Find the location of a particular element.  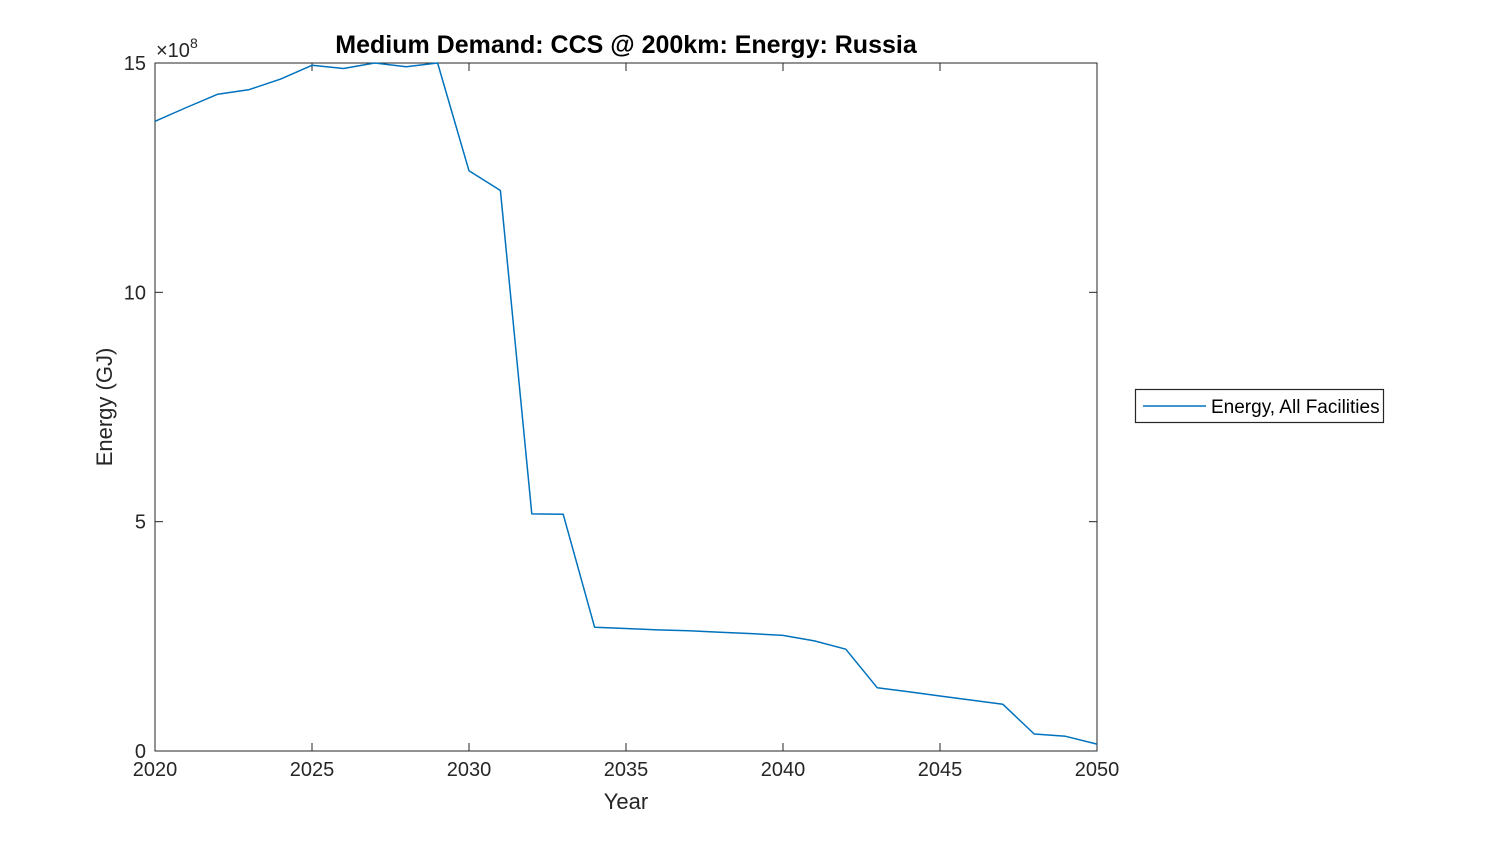

x-tick-label: 2025 is located at coordinates (312, 770).